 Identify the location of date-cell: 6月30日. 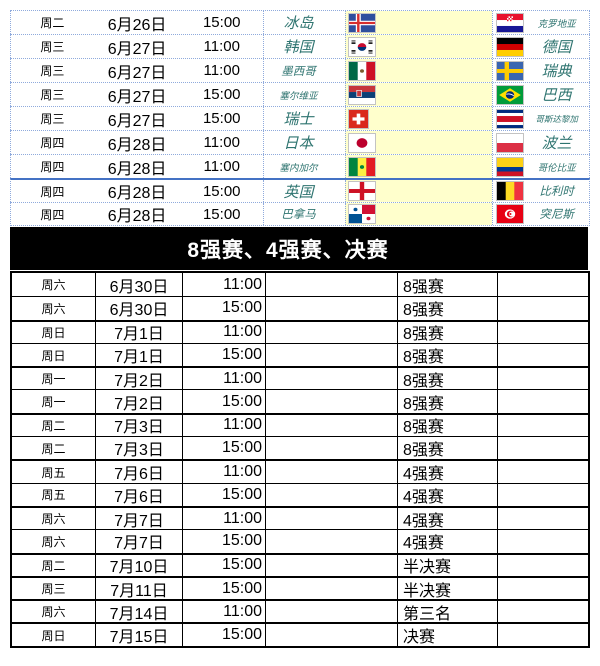
(138, 285).